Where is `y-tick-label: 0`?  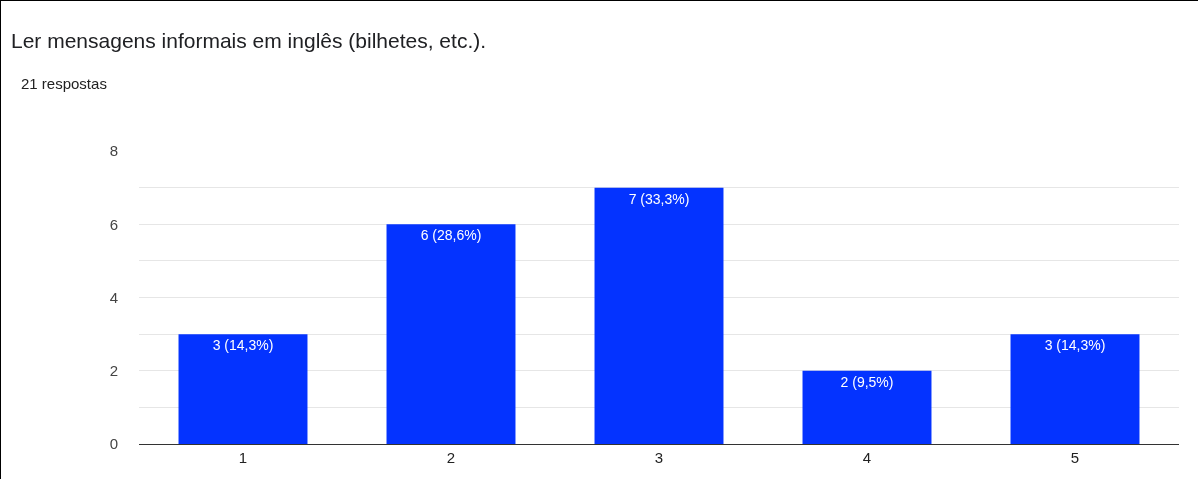 y-tick-label: 0 is located at coordinates (113, 444).